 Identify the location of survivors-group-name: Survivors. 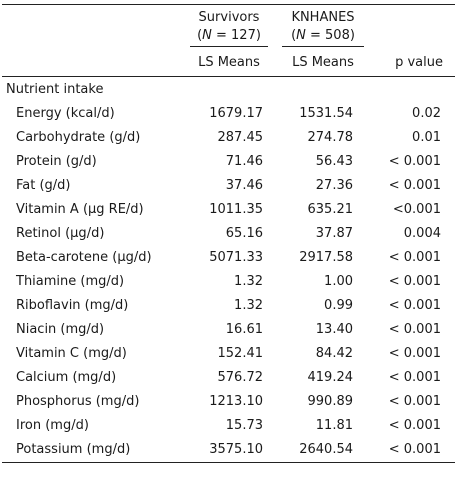
(229, 17).